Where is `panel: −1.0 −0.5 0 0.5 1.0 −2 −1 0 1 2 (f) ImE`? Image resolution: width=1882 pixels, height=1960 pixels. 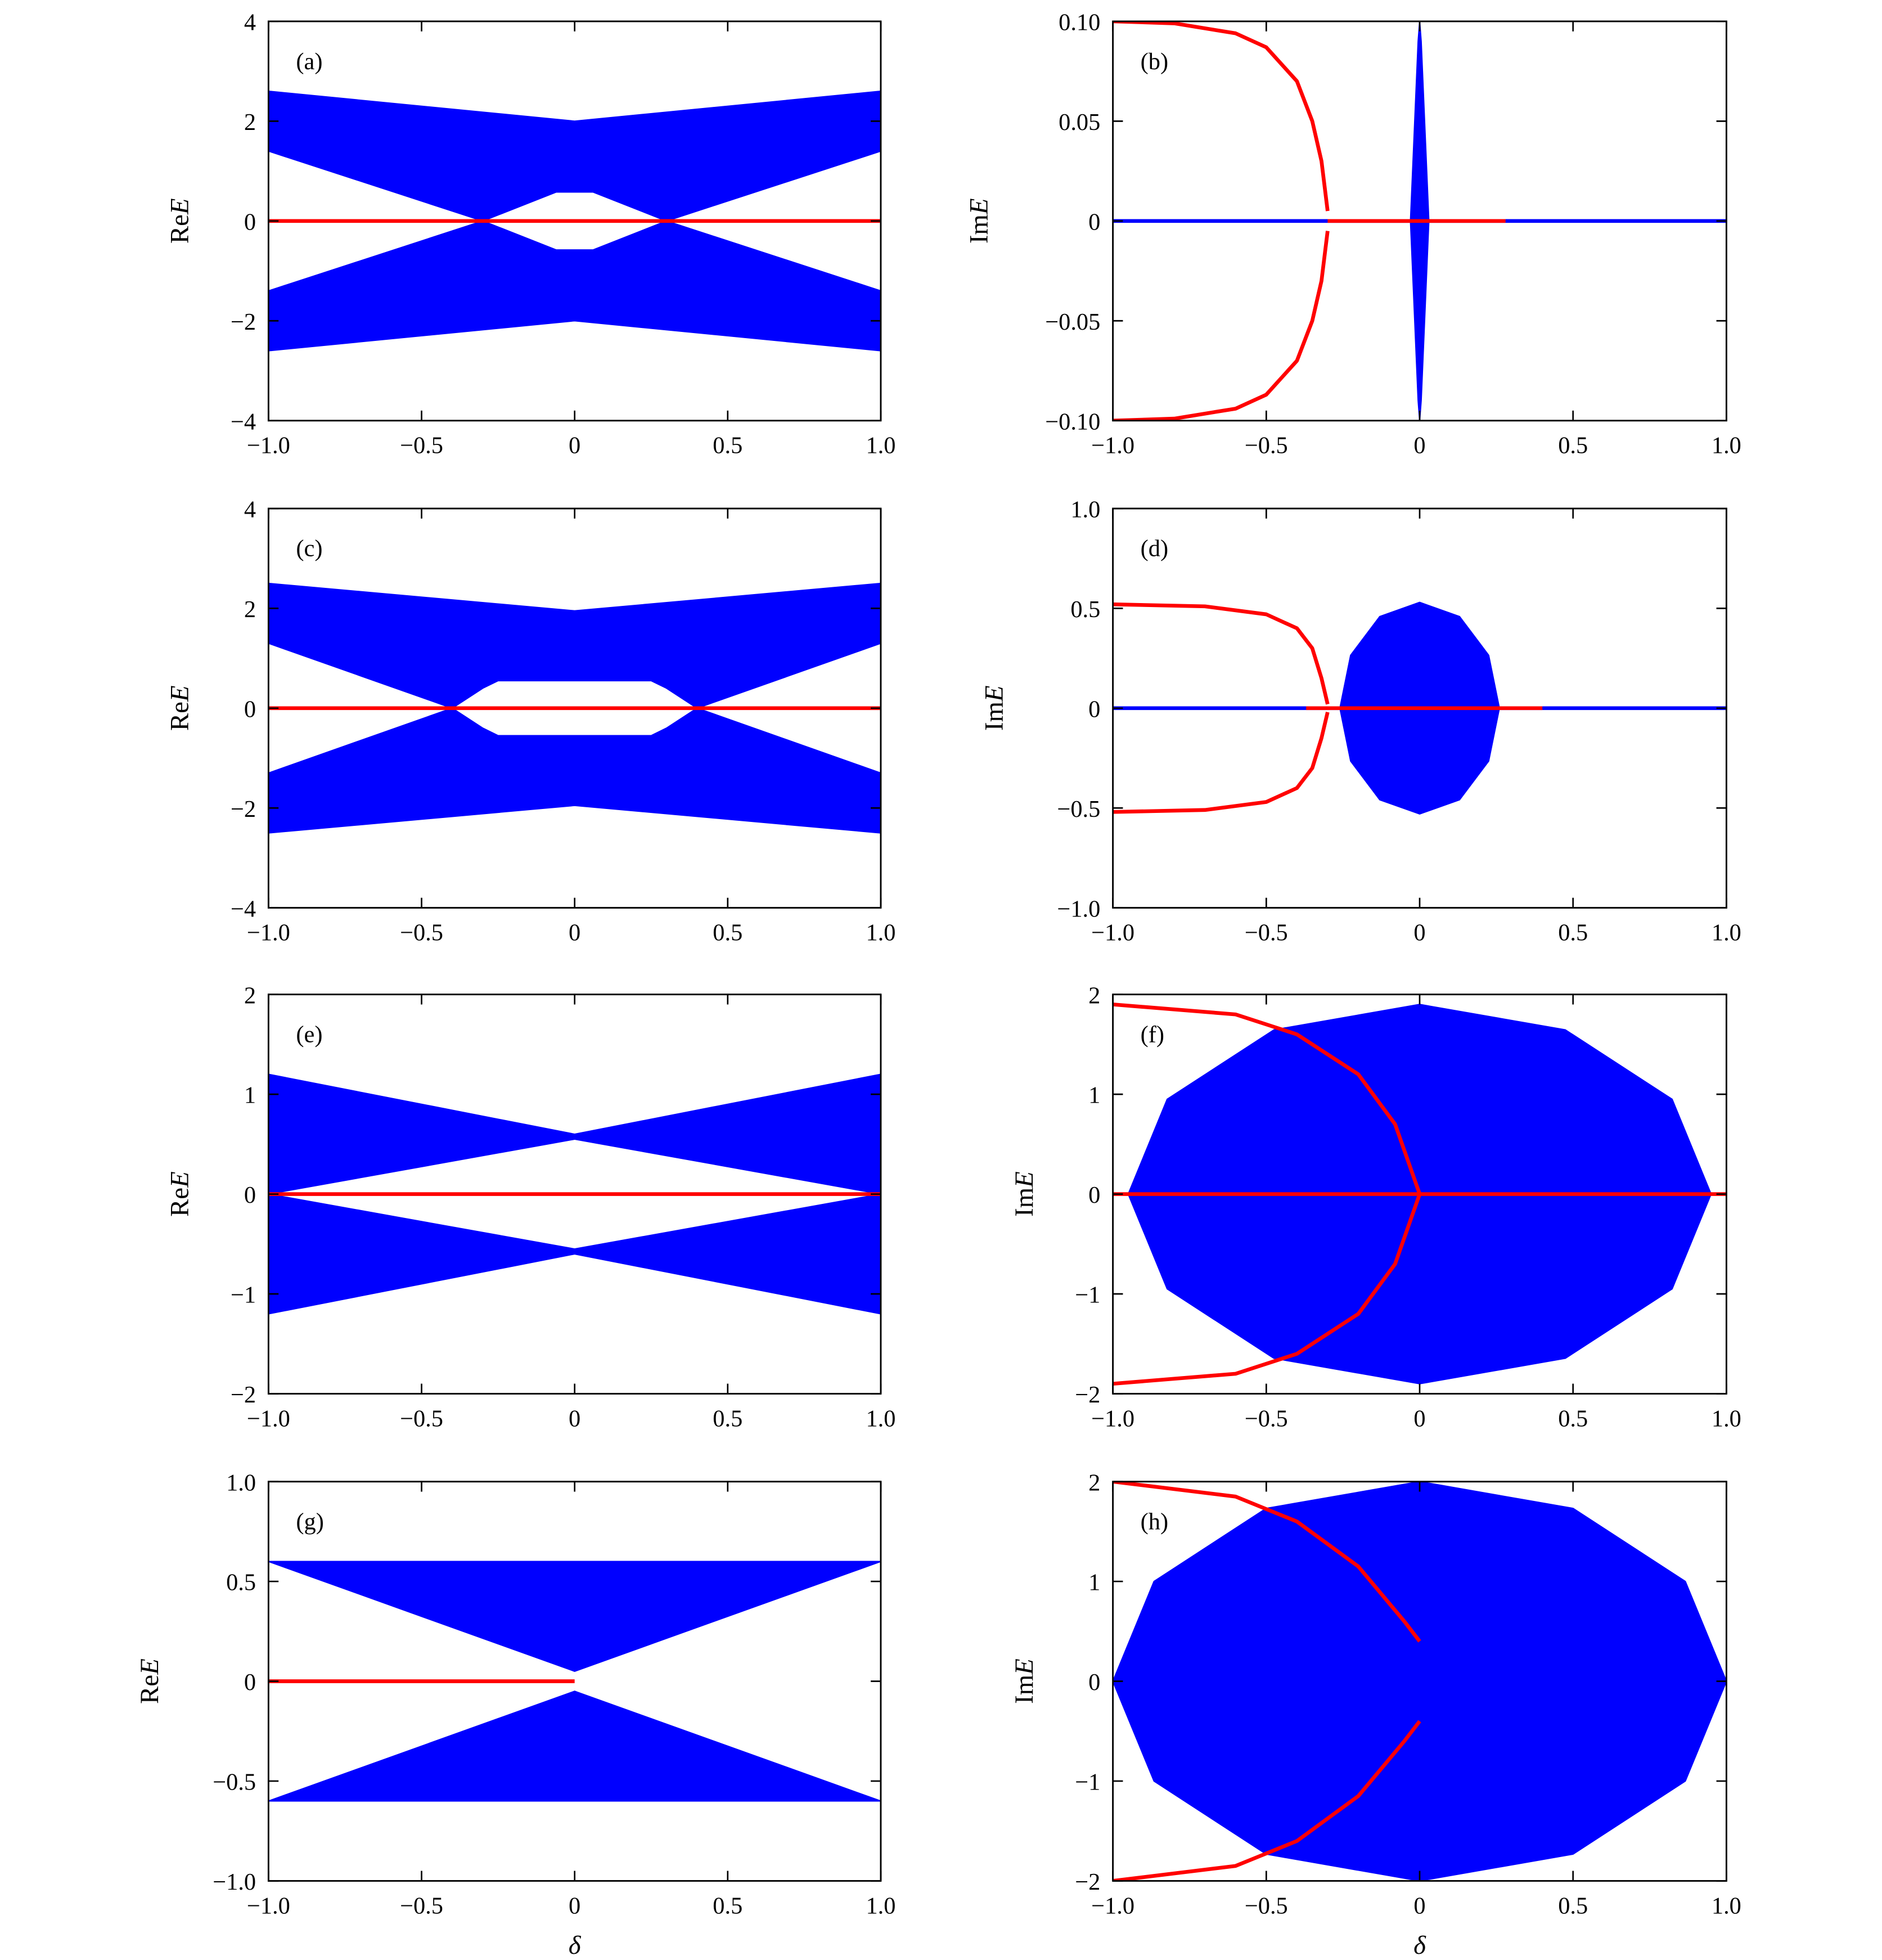
panel: −1.0 −0.5 0 0.5 1.0 −2 −1 0 1 2 (f) ImE is located at coordinates (1376, 1207).